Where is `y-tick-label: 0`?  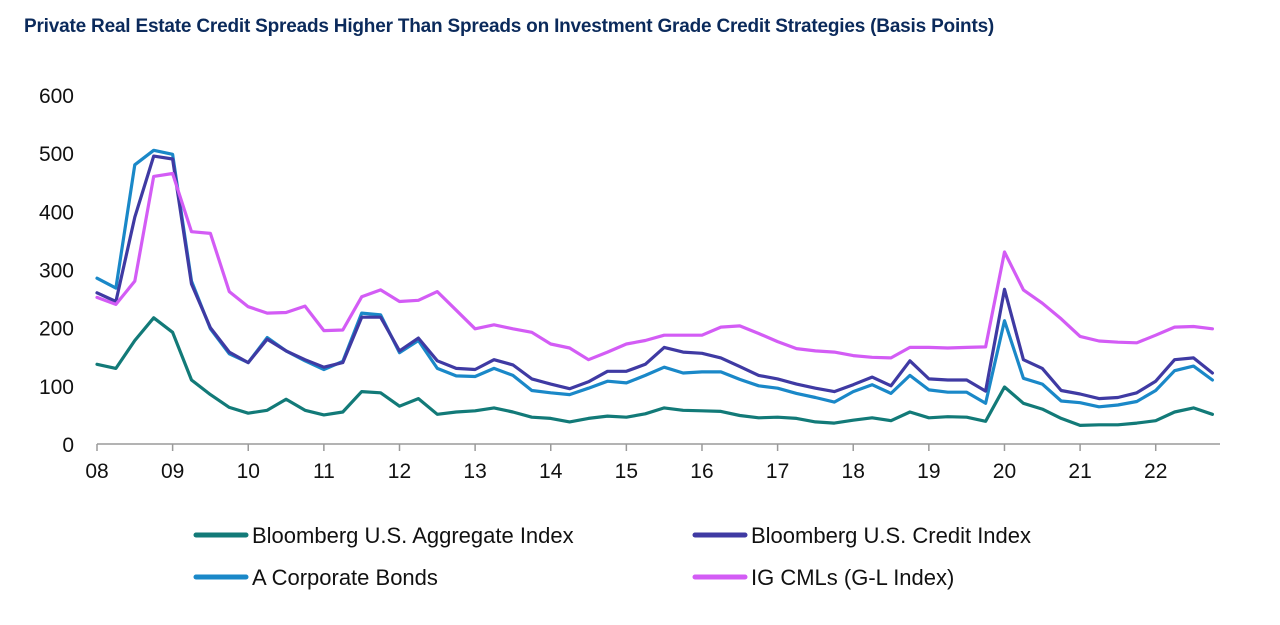 y-tick-label: 0 is located at coordinates (68, 445).